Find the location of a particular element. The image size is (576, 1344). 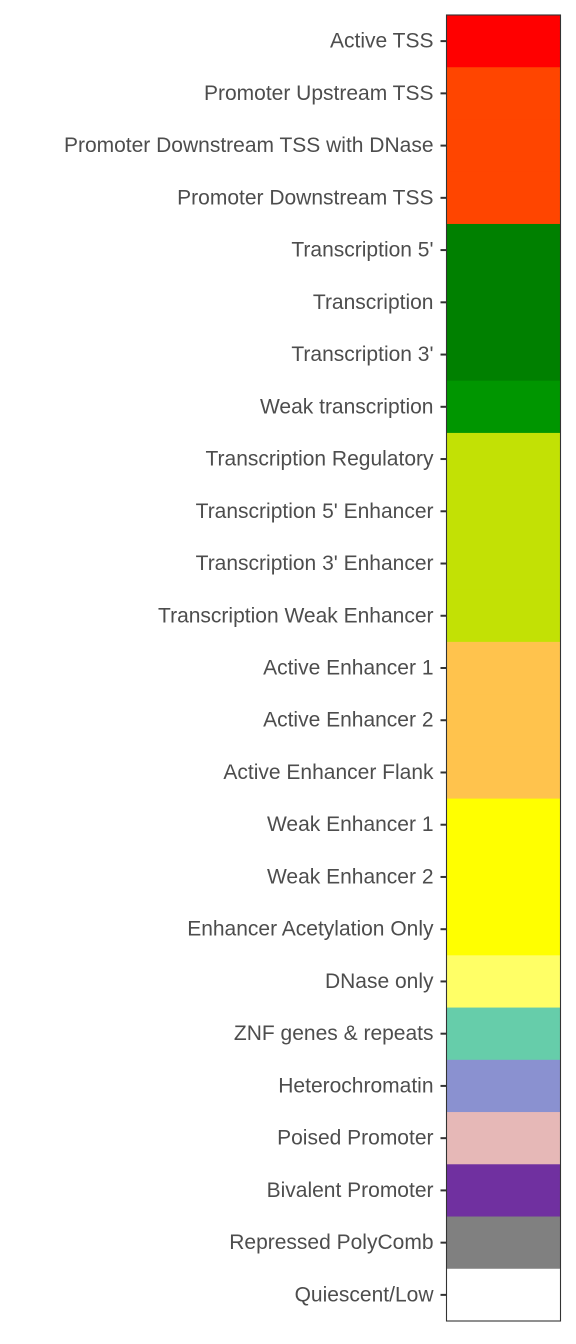

tick-label-poised-promoter: Poised Promoter is located at coordinates (355, 1138).